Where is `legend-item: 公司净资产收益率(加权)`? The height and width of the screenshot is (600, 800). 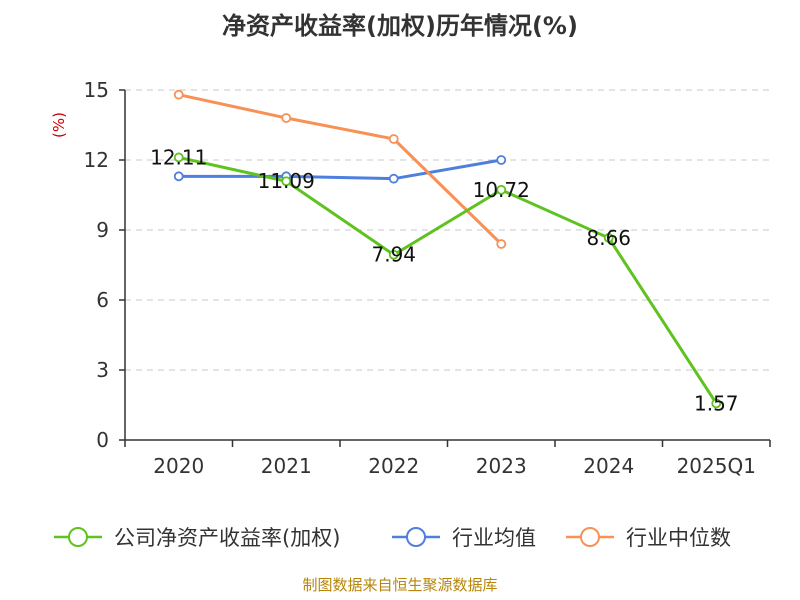
legend-item: 公司净资产收益率(加权) is located at coordinates (197, 538).